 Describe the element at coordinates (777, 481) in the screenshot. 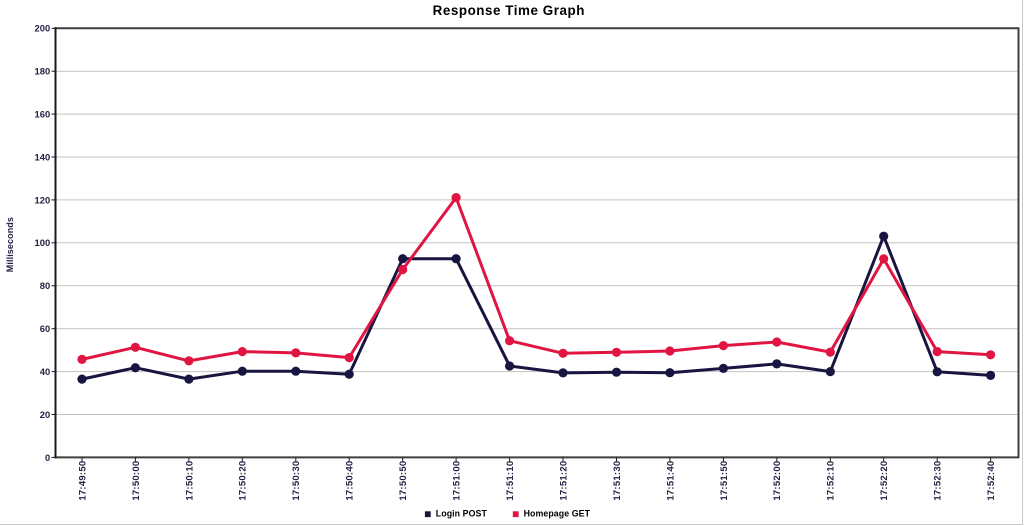

I see `svg-text: 17:52:00` at that location.